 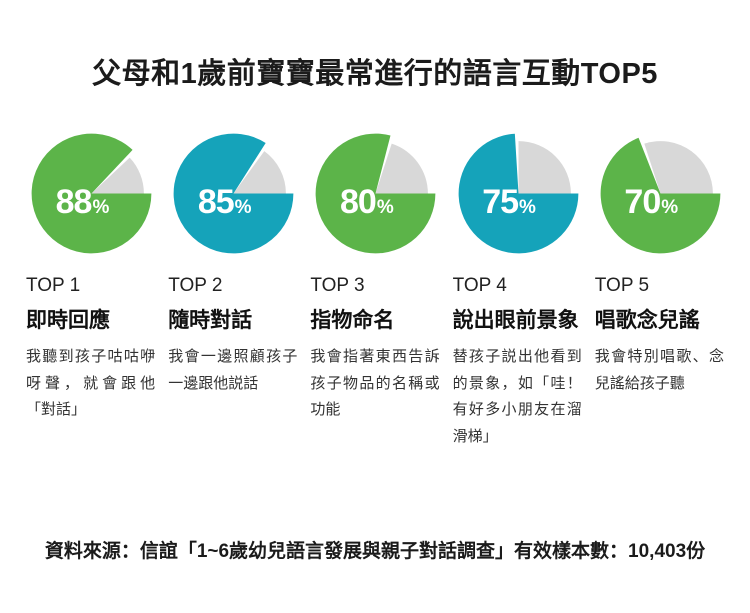 I want to click on item-description: 我會指著東西告訴孩子物品的名稱或功能, so click(x=375, y=383).